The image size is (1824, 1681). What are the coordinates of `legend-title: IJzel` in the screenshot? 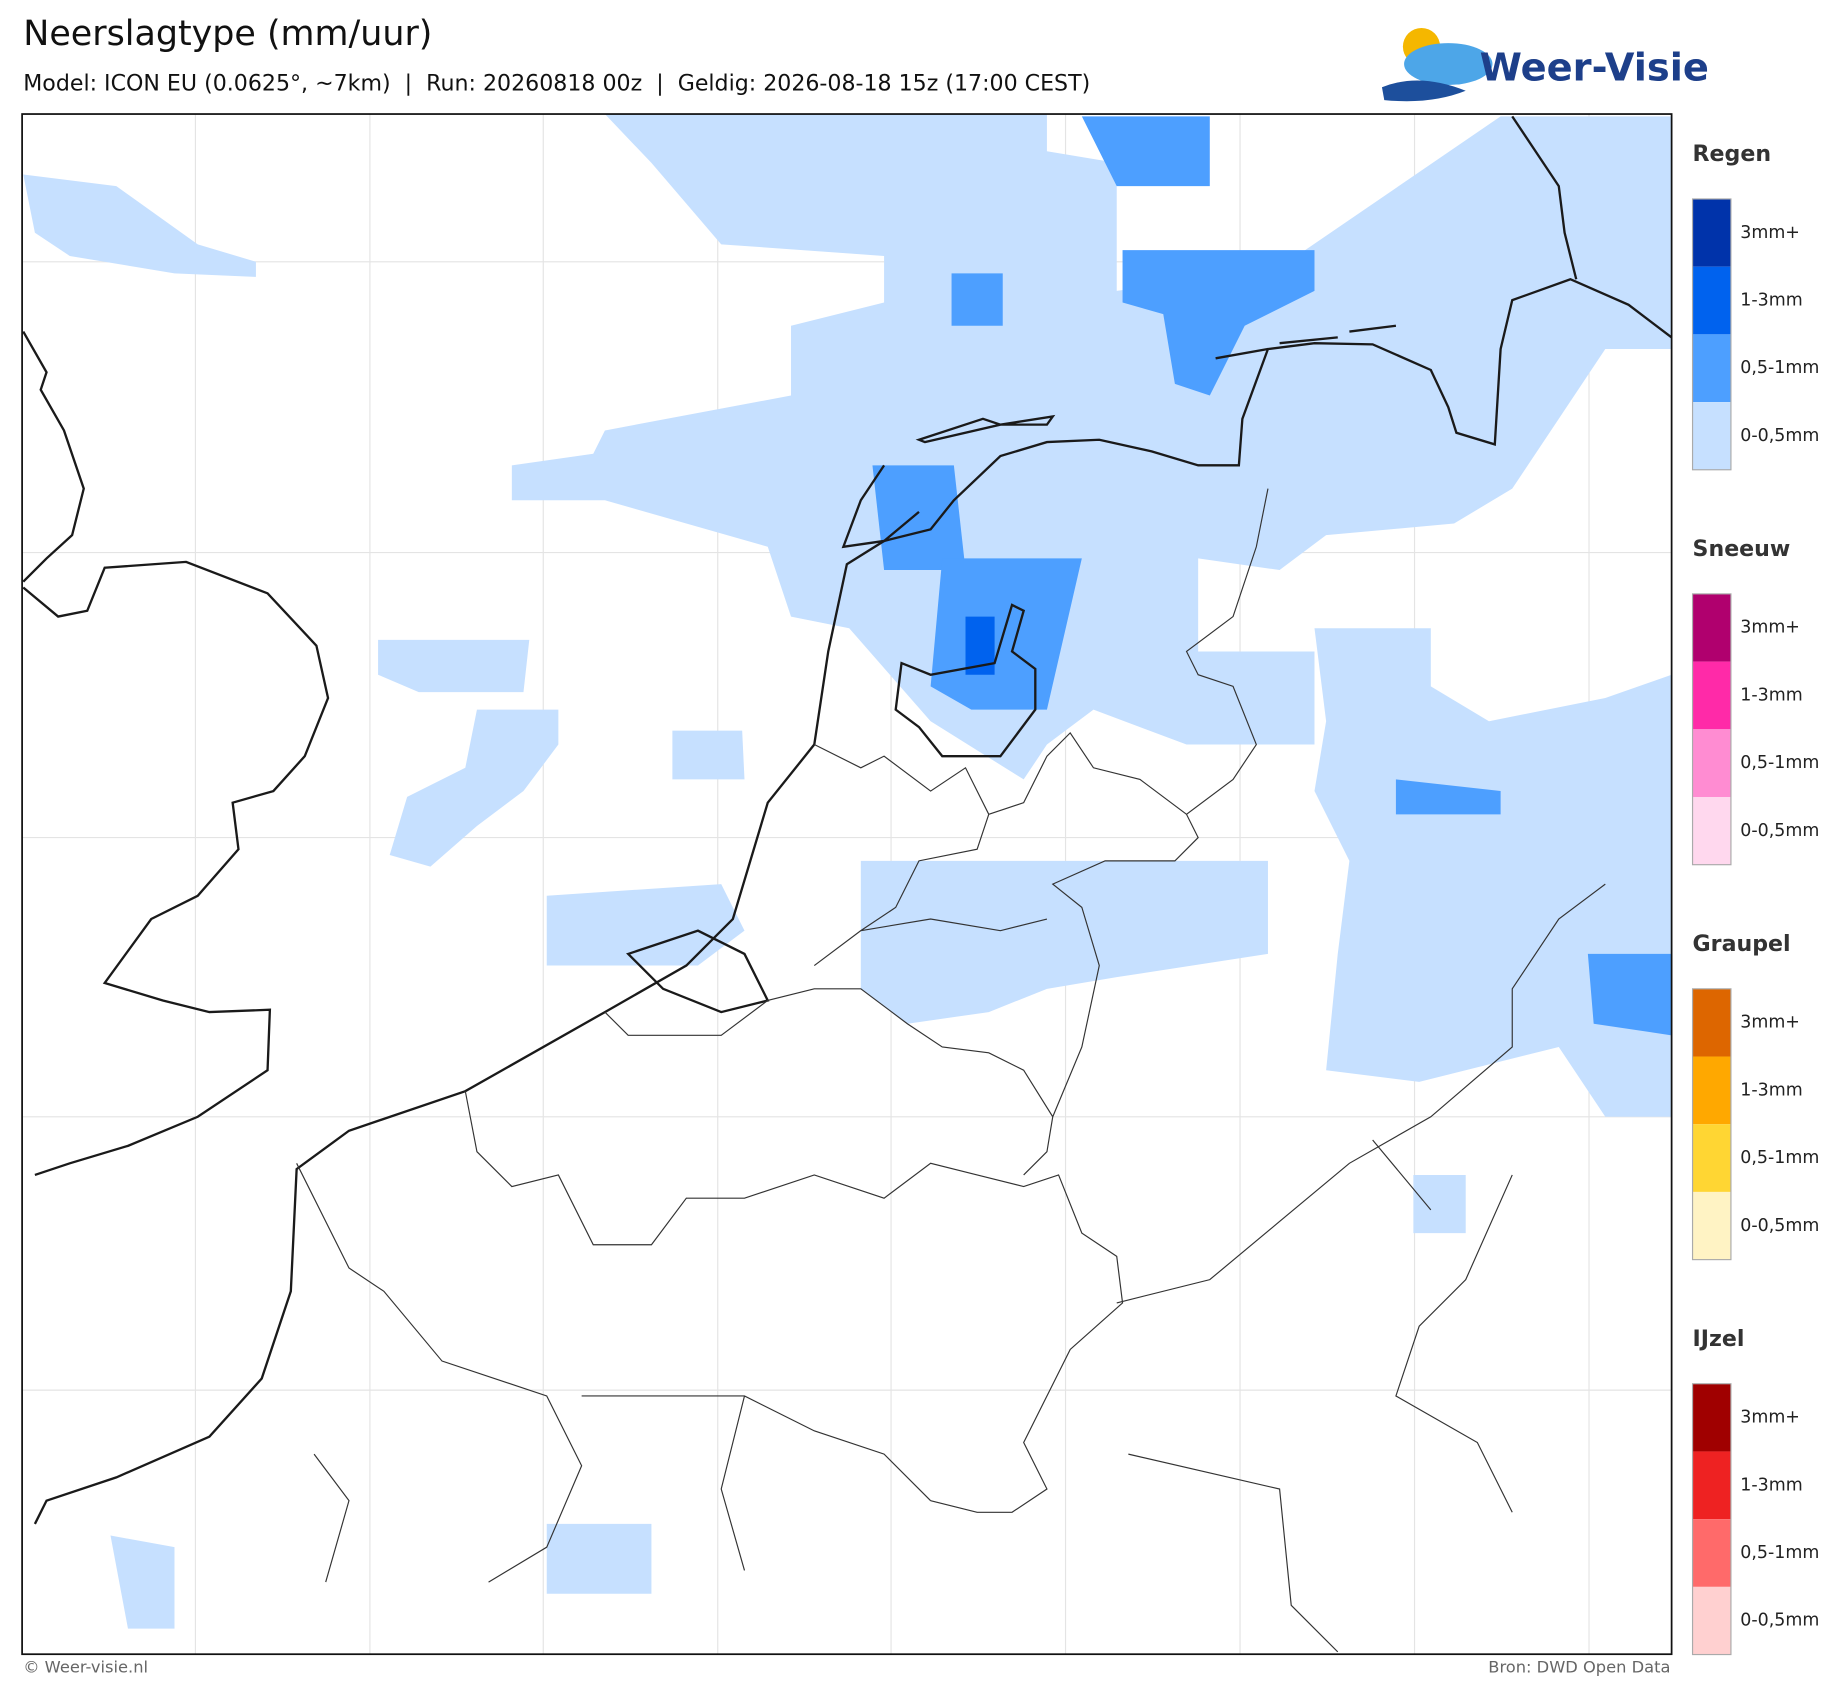 It's located at (1719, 1339).